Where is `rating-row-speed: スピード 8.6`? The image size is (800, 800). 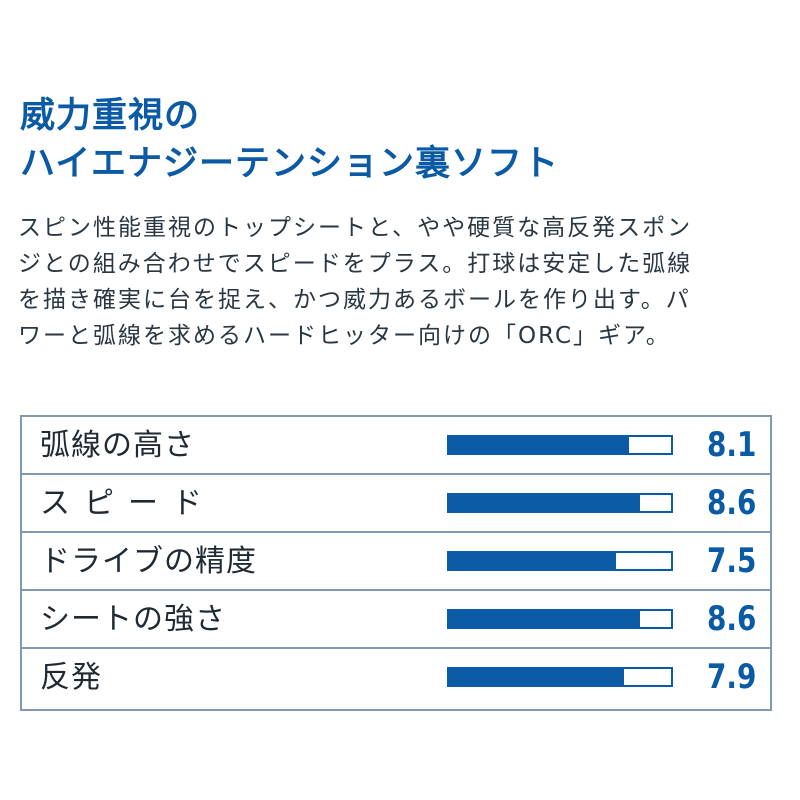
rating-row-speed: スピード 8.6 is located at coordinates (396, 504).